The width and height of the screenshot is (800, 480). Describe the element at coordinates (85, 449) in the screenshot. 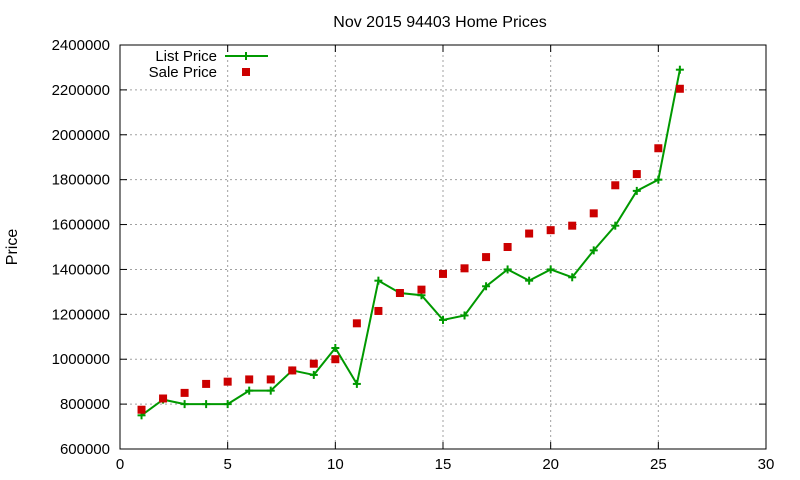

I see `y-tick-label: 600000` at that location.